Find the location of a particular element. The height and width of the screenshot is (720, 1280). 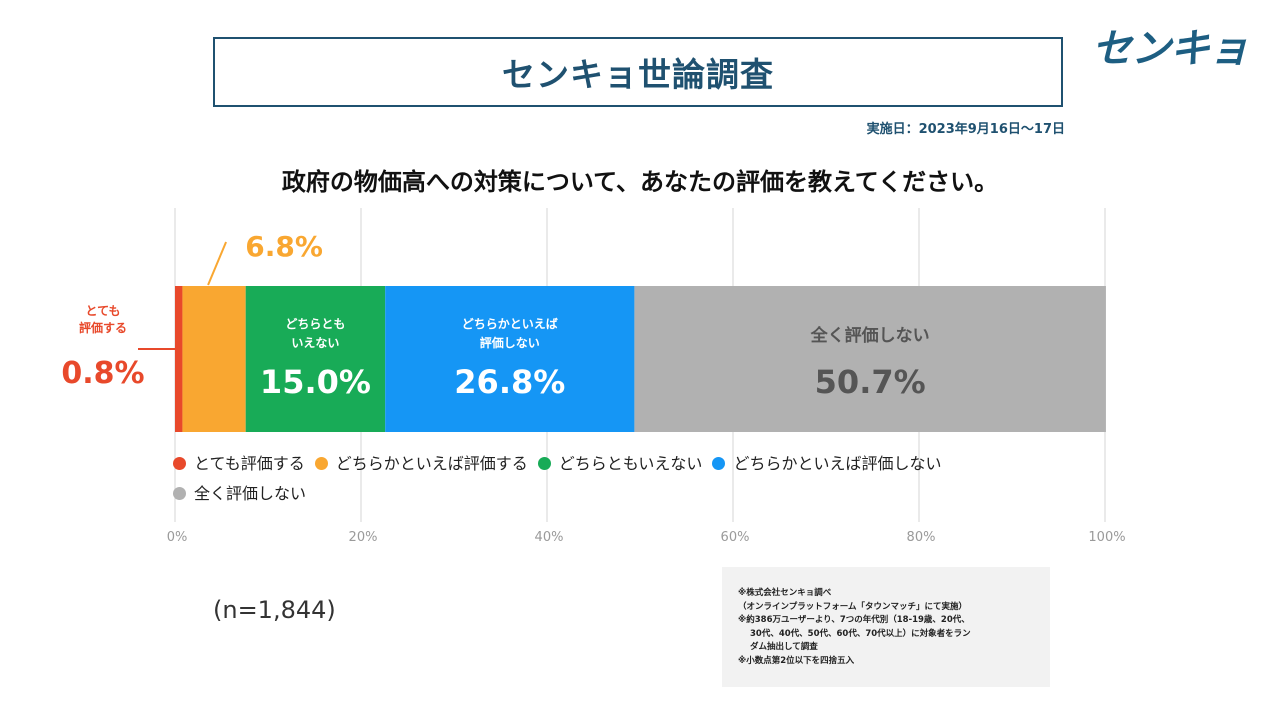

title-box: センキョ世論調査 is located at coordinates (638, 72).